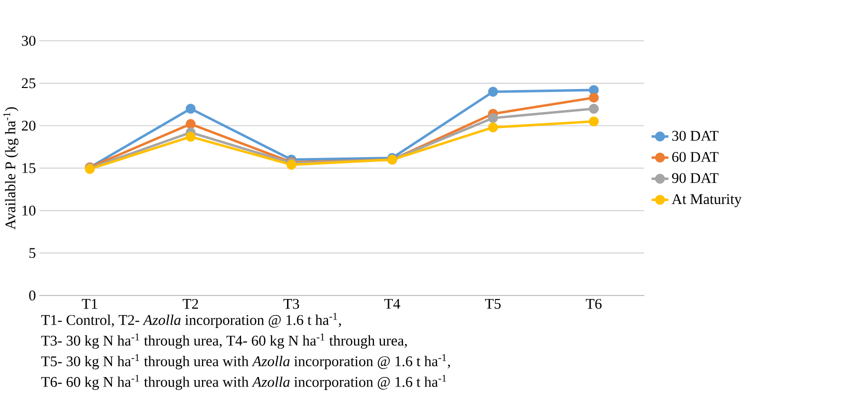  I want to click on text: T3- 30 kg N ha$^{-1}$ through urea, T4- 60 kg N ha$^{-1}$ through urea,, so click(224, 341).